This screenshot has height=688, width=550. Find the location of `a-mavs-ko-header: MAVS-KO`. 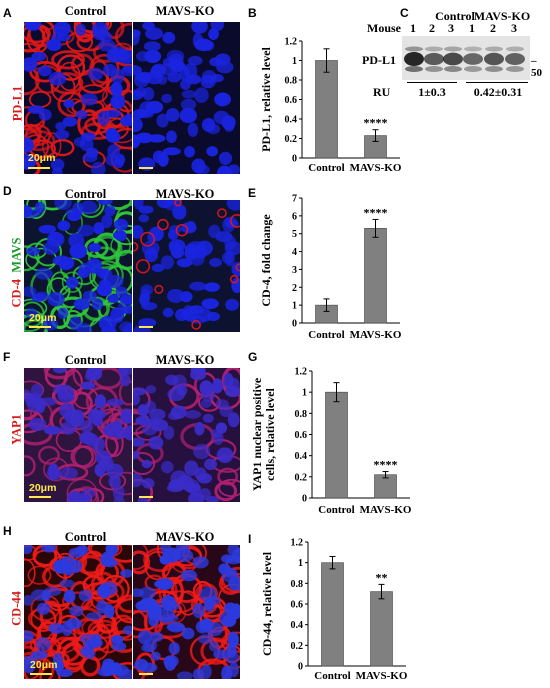

a-mavs-ko-header: MAVS-KO is located at coordinates (185, 11).